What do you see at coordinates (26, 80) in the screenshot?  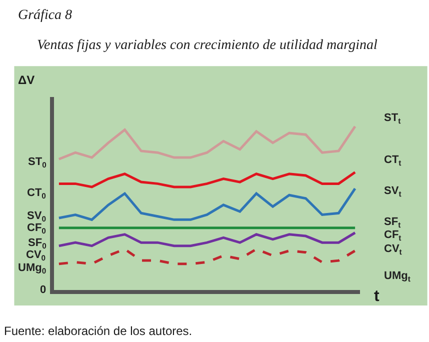 I see `y-axis-title: ΔV` at bounding box center [26, 80].